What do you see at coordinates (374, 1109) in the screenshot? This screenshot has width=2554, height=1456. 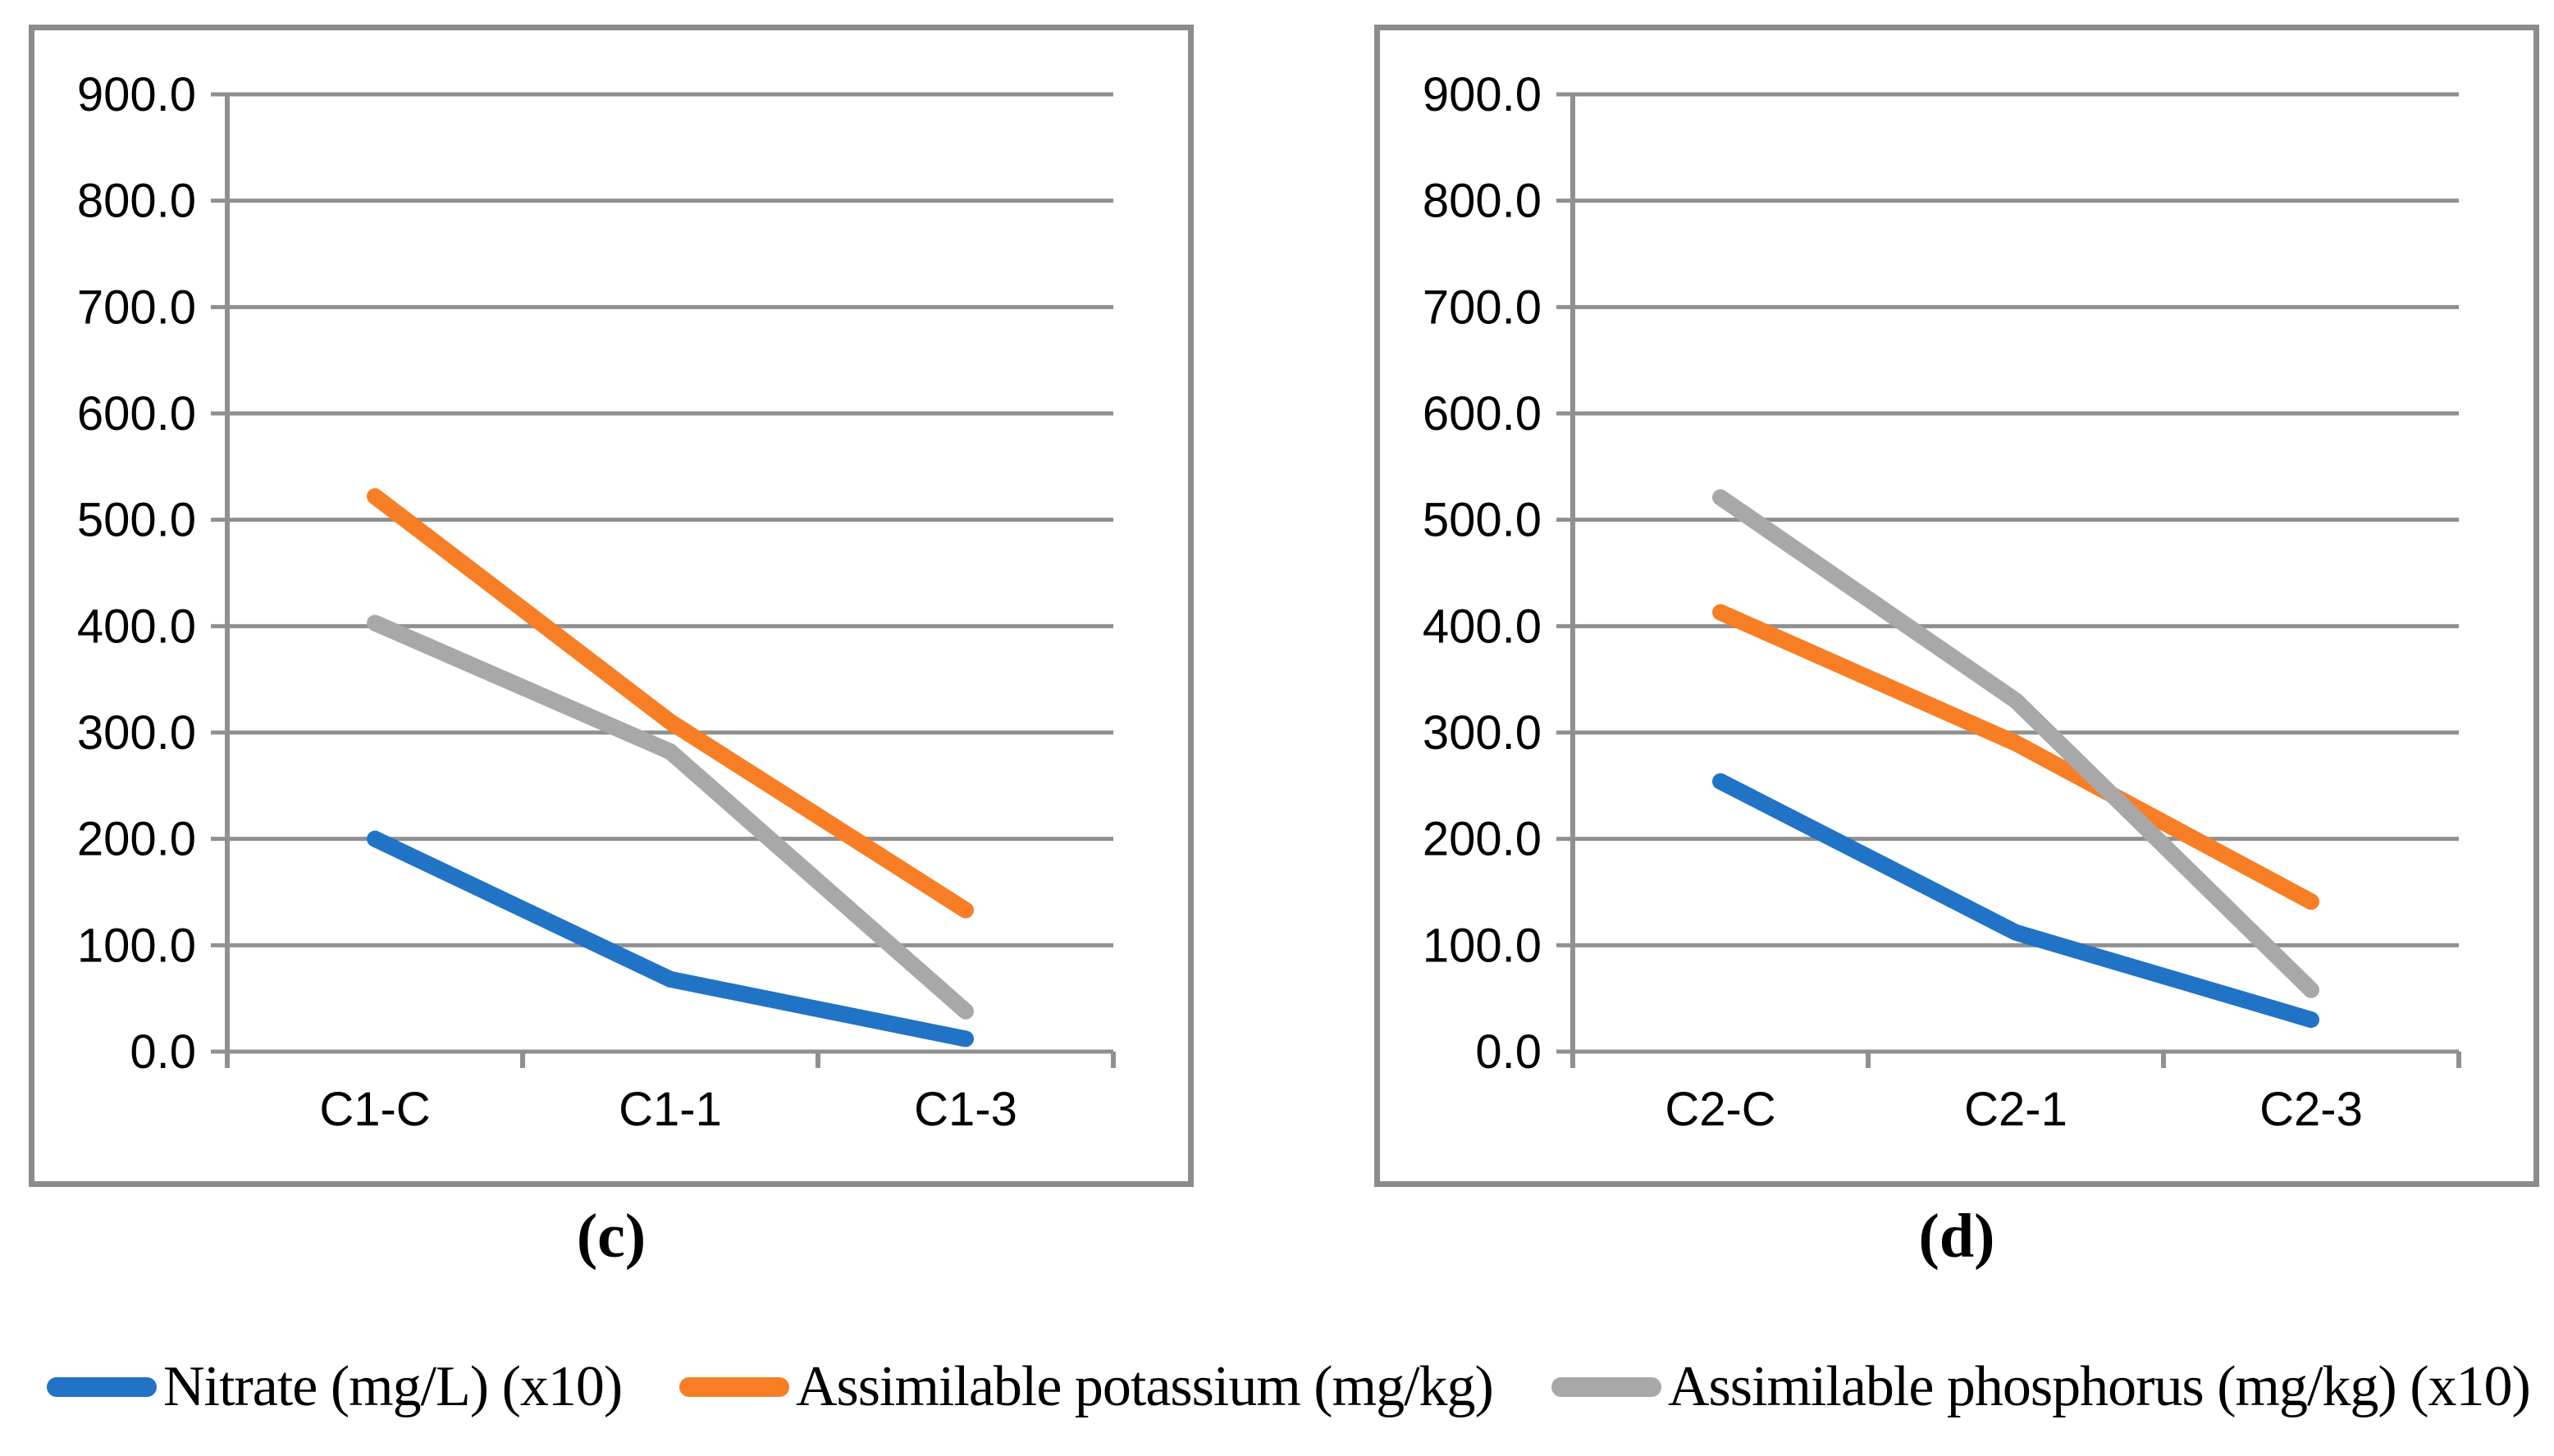 I see `svg-text: C1-C` at bounding box center [374, 1109].